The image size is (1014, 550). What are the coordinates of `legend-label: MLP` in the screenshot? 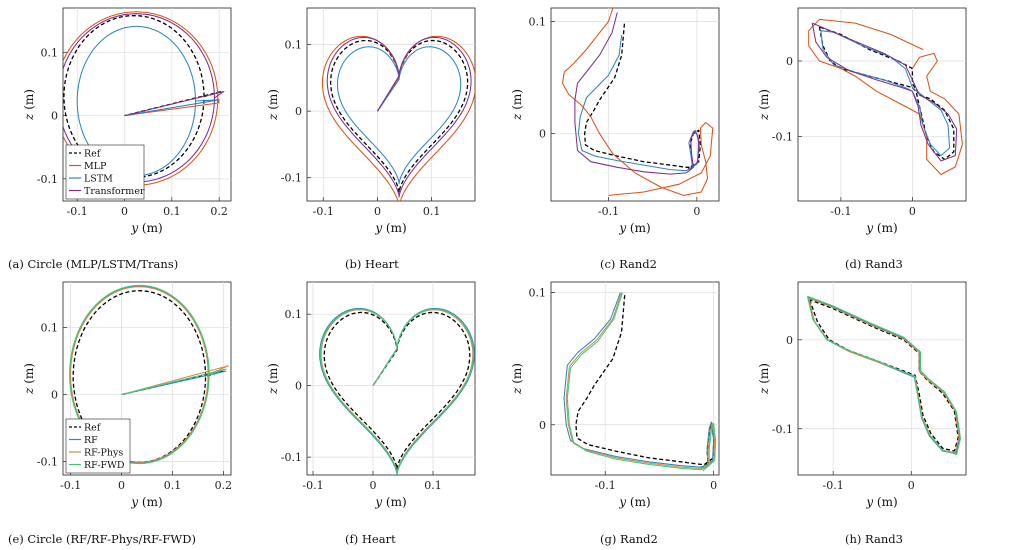 It's located at (95, 166).